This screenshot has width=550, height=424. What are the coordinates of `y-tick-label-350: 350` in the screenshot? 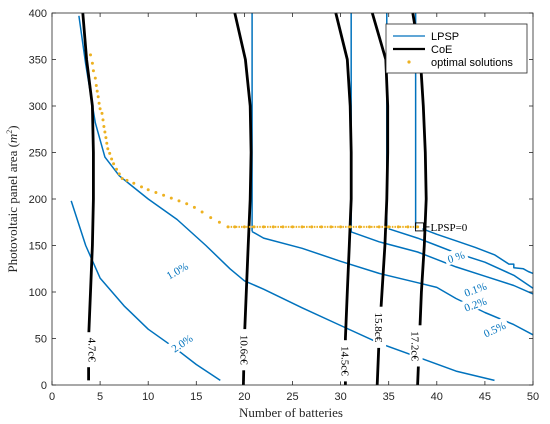 It's located at (38, 61).